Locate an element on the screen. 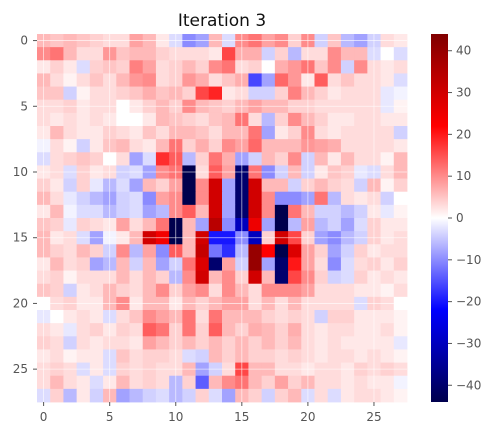  chart-title: Iteration 3 is located at coordinates (222, 21).